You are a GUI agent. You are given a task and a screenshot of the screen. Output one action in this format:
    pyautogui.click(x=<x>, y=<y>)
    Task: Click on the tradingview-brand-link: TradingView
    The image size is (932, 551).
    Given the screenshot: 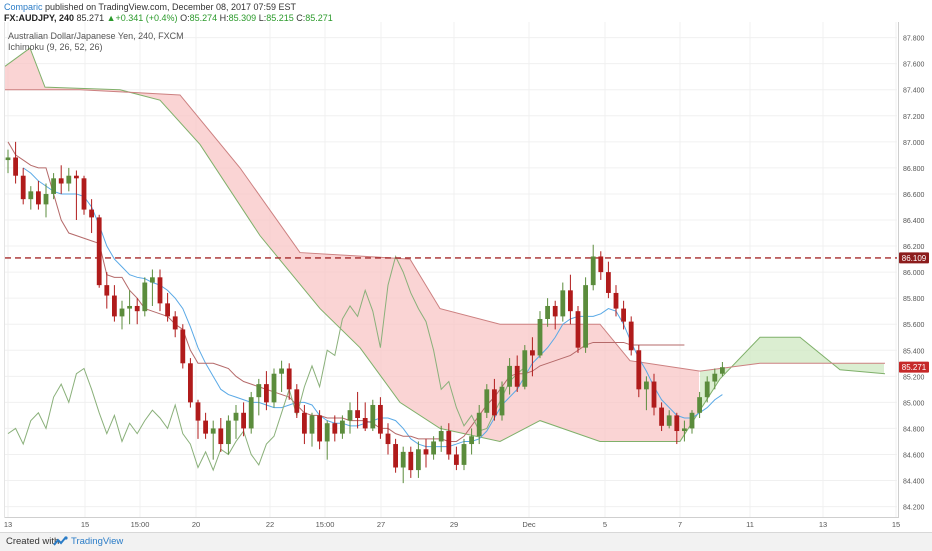 What is the action you would take?
    pyautogui.click(x=97, y=541)
    